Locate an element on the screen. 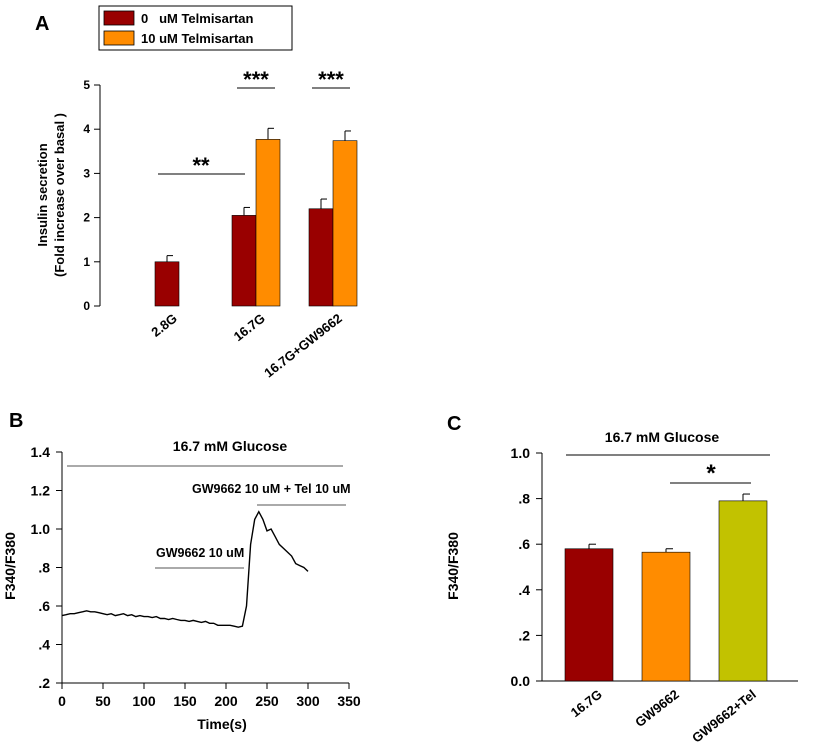 The height and width of the screenshot is (748, 830). category-label: GW9662+Tel is located at coordinates (724, 716).